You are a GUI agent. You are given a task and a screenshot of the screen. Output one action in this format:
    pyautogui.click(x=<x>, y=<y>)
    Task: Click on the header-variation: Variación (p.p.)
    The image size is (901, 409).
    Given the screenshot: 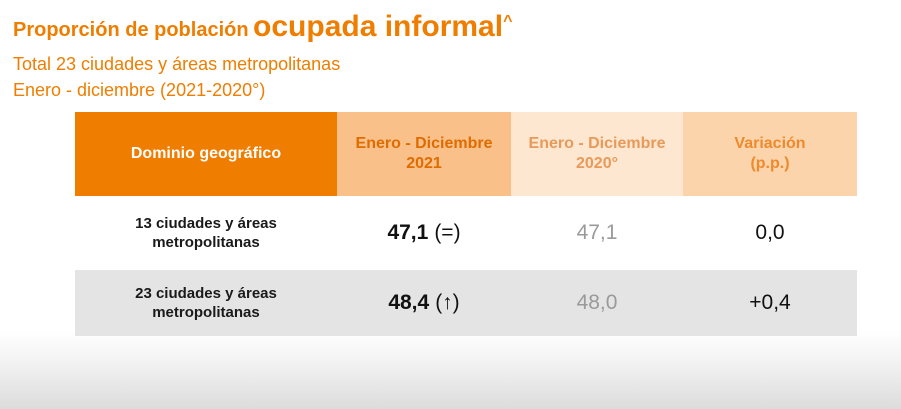 What is the action you would take?
    pyautogui.click(x=770, y=154)
    